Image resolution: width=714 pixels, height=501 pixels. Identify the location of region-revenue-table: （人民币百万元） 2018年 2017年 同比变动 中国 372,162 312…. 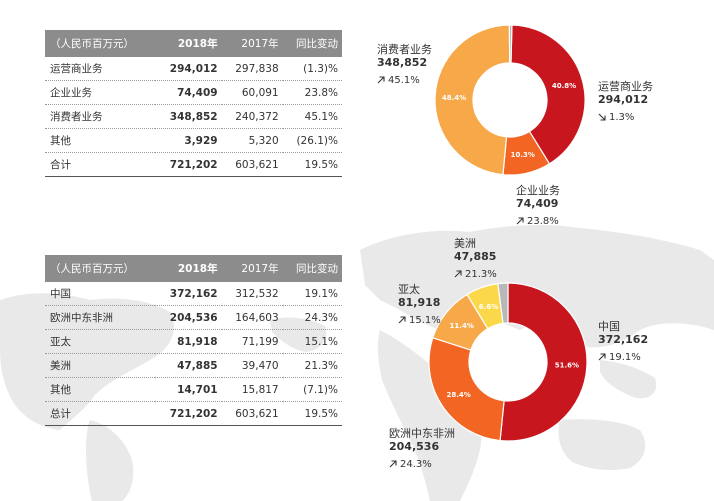
(193, 340).